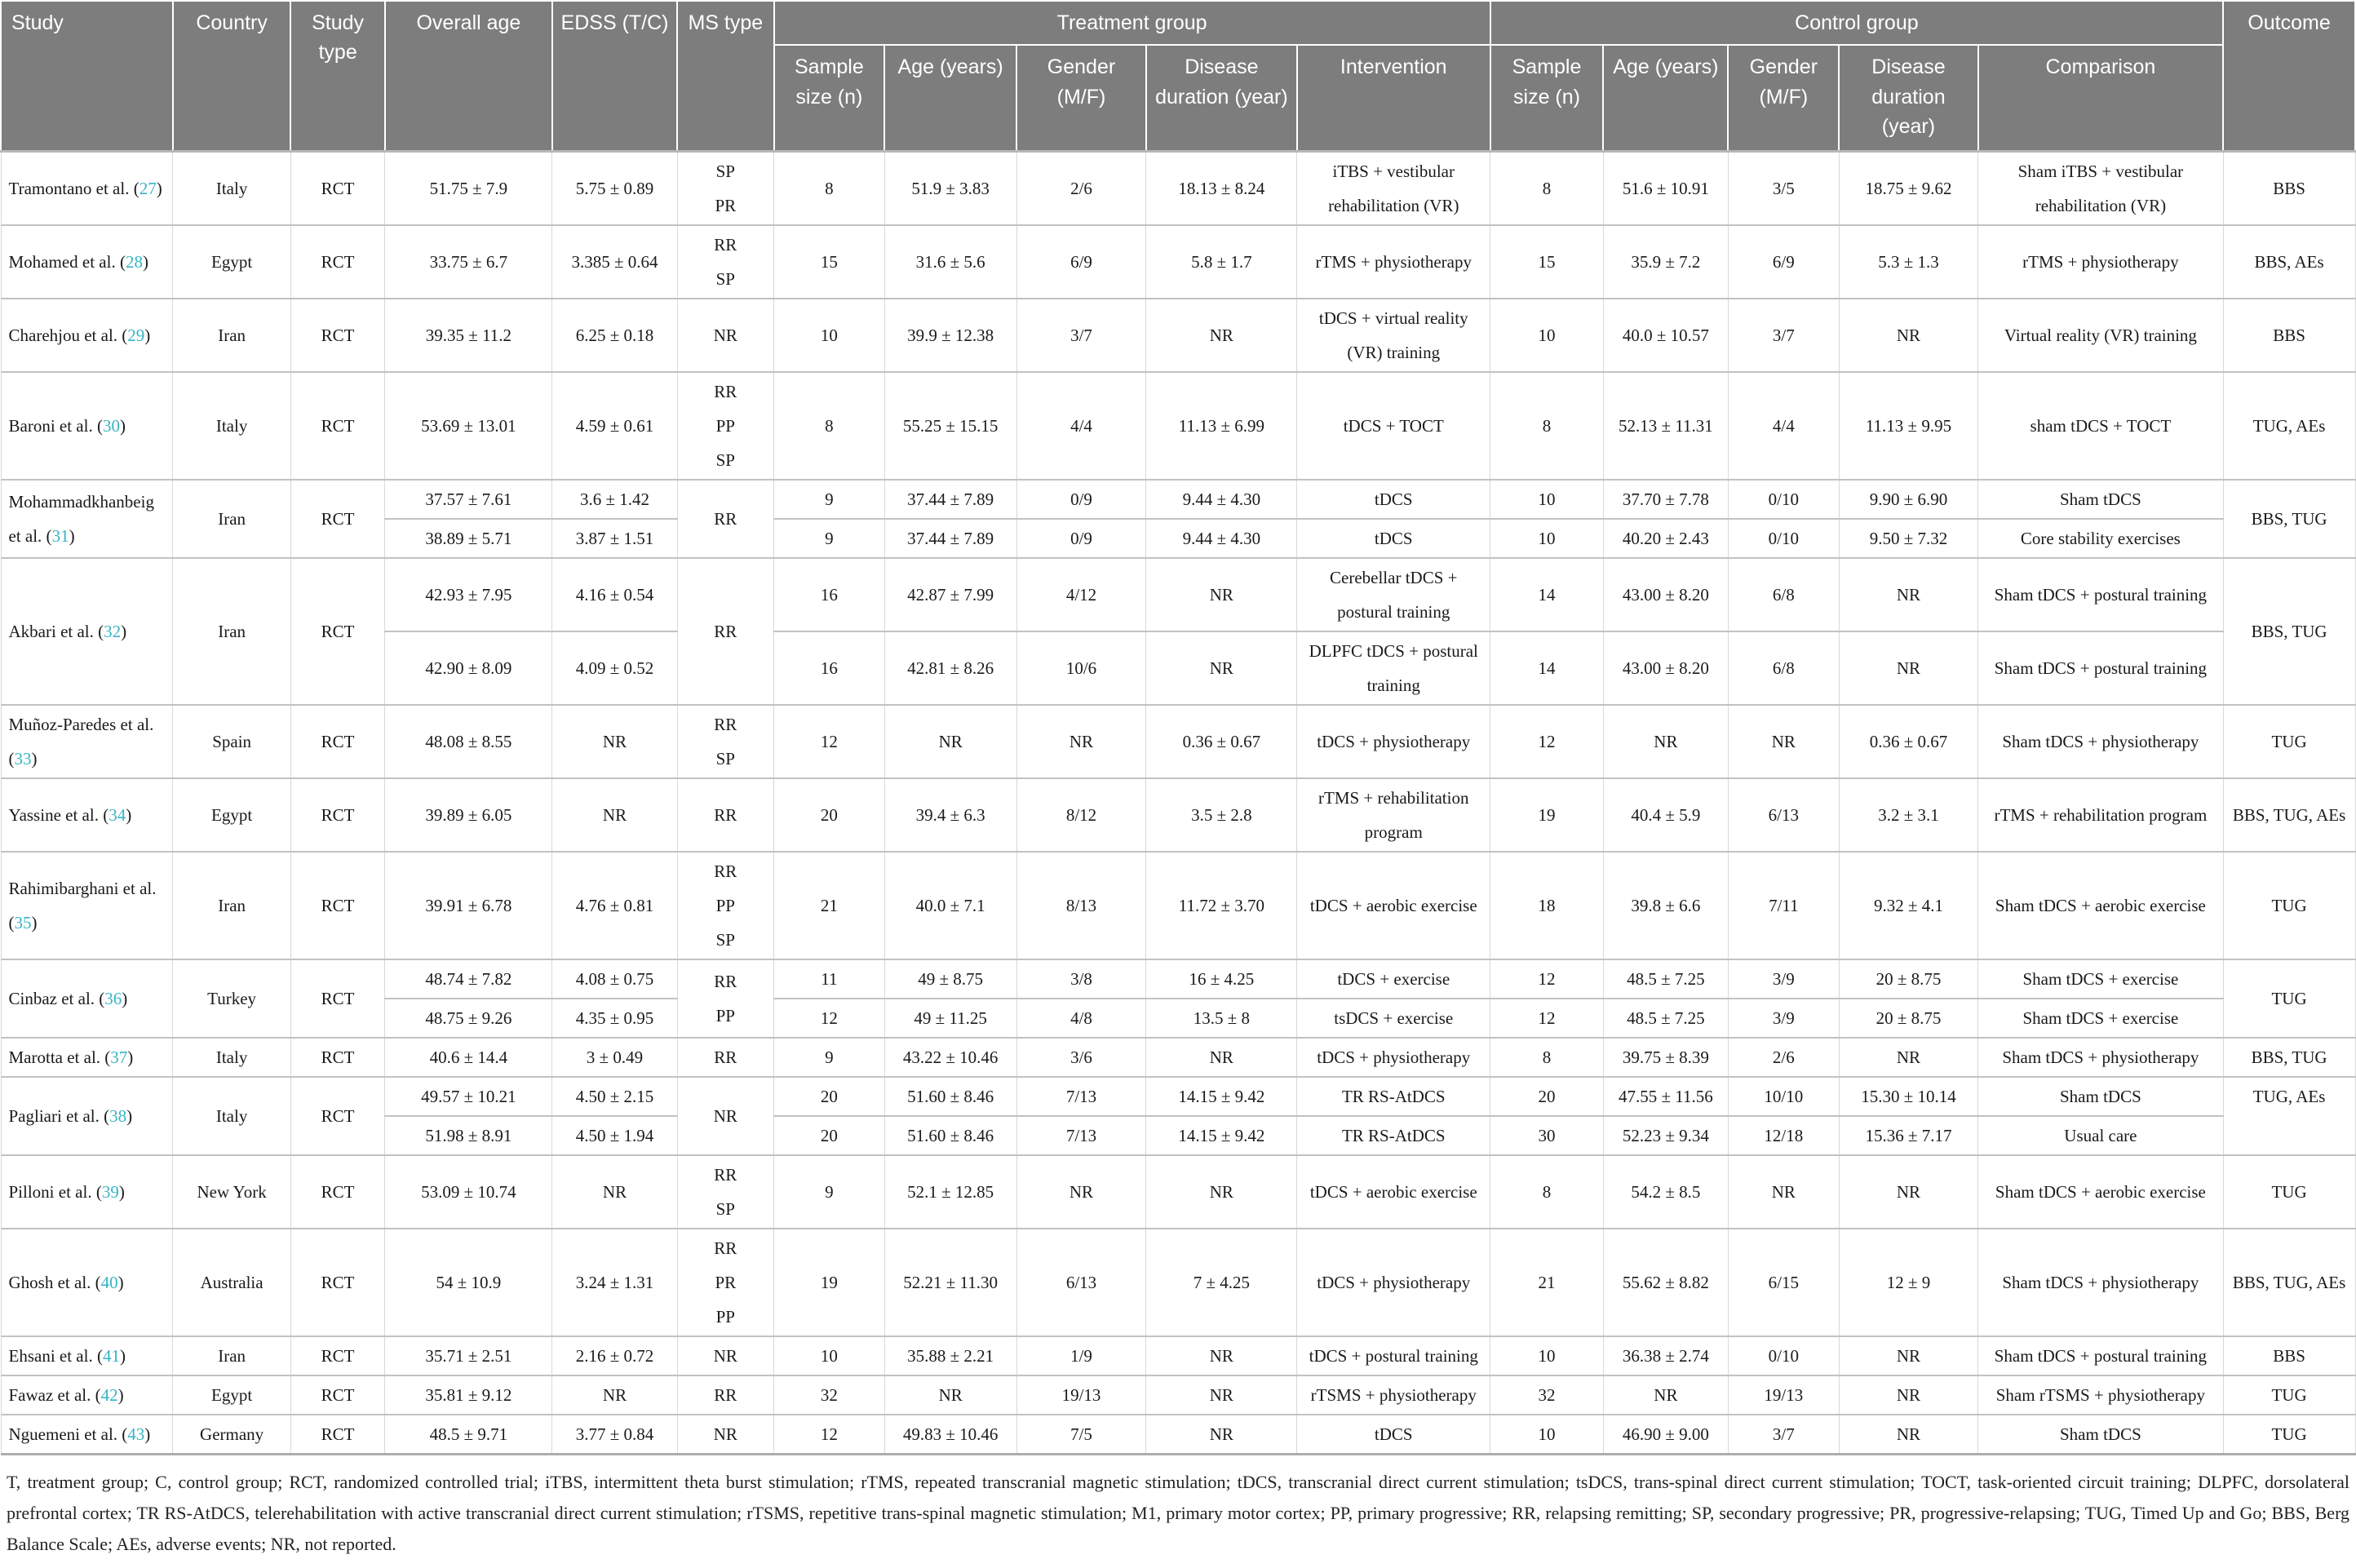 This screenshot has width=2356, height=1568. What do you see at coordinates (1081, 426) in the screenshot?
I see `treatment-gender-cell: 4/4` at bounding box center [1081, 426].